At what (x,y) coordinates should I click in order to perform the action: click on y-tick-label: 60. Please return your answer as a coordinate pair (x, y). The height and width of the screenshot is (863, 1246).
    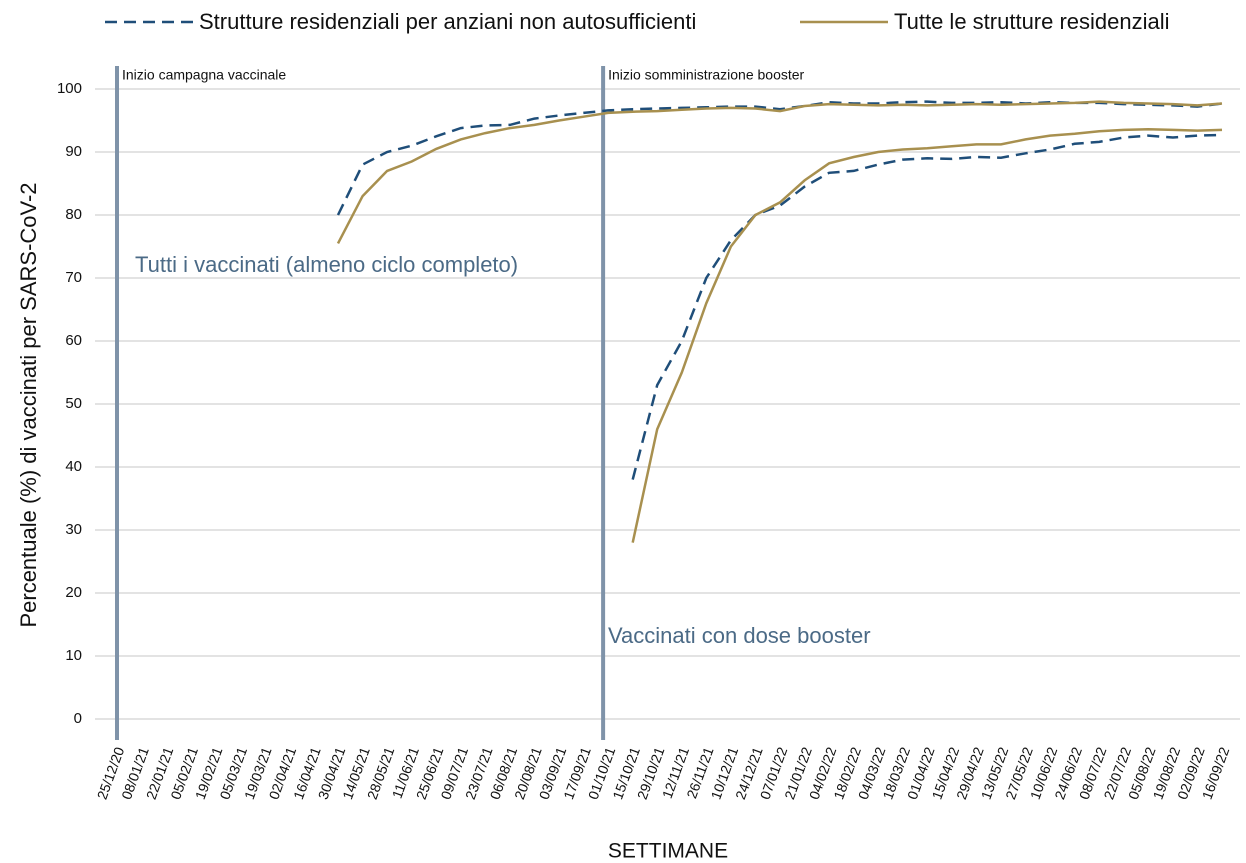
    Looking at the image, I should click on (73, 340).